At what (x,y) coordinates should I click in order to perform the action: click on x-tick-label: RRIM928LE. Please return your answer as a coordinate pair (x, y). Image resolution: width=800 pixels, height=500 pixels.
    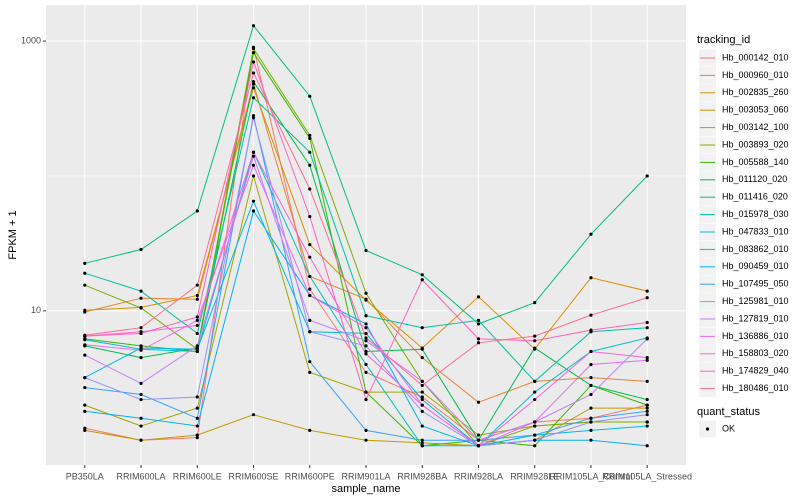
    Looking at the image, I should click on (534, 476).